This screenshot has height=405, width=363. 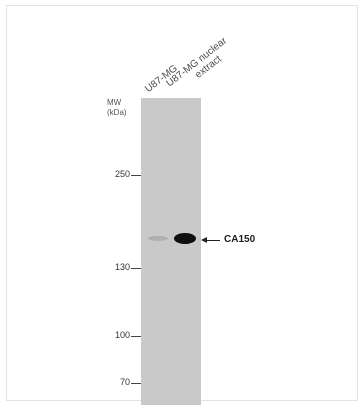 What do you see at coordinates (122, 335) in the screenshot?
I see `marker-100-label: 100` at bounding box center [122, 335].